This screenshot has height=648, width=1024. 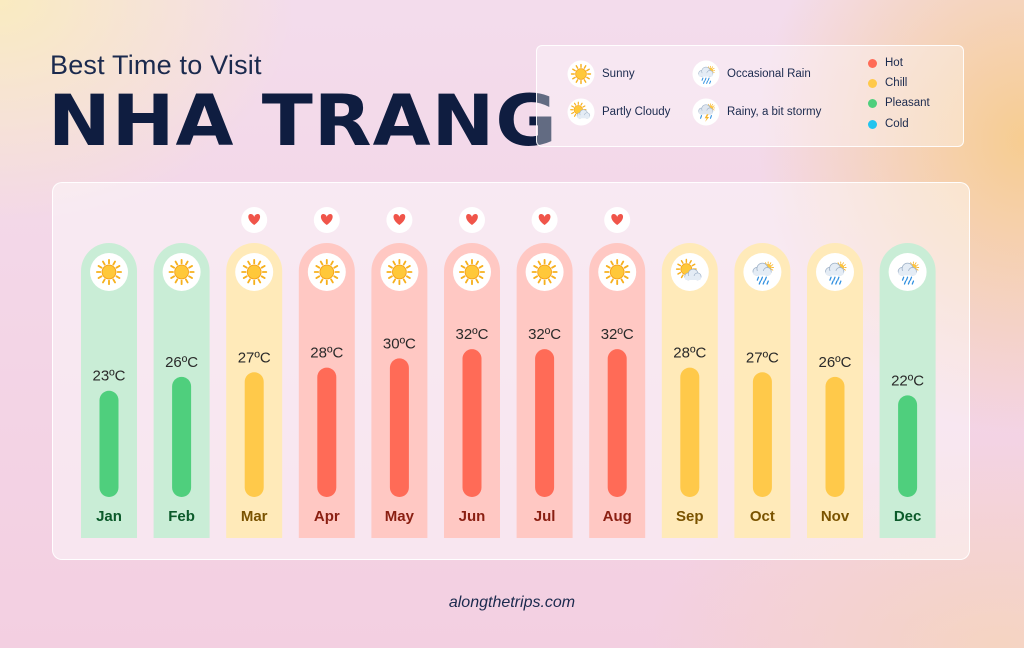 What do you see at coordinates (400, 516) in the screenshot?
I see `month-label: May` at bounding box center [400, 516].